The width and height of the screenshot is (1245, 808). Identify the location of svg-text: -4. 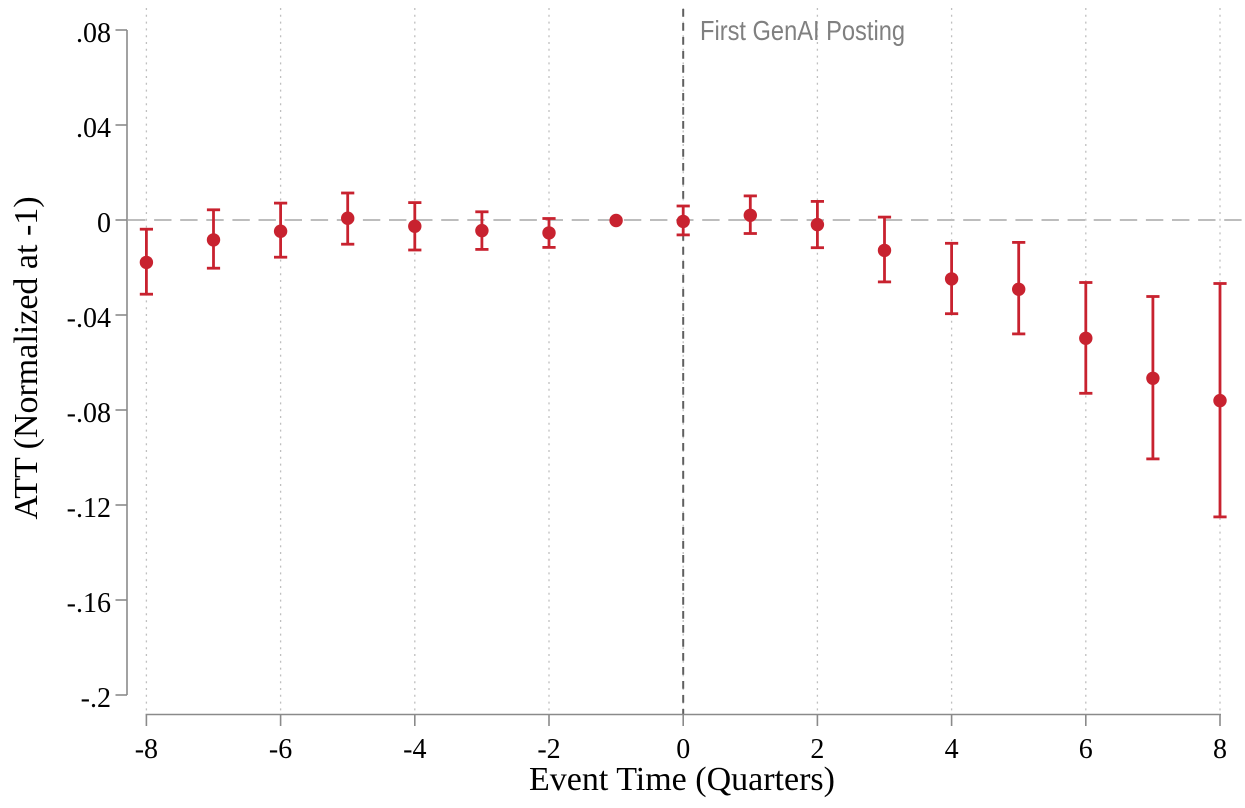
(414, 749).